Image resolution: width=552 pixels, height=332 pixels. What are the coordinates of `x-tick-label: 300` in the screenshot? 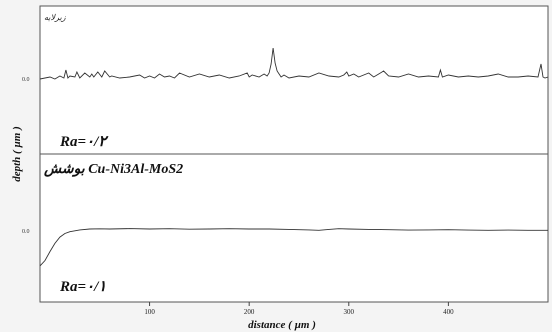 It's located at (349, 312).